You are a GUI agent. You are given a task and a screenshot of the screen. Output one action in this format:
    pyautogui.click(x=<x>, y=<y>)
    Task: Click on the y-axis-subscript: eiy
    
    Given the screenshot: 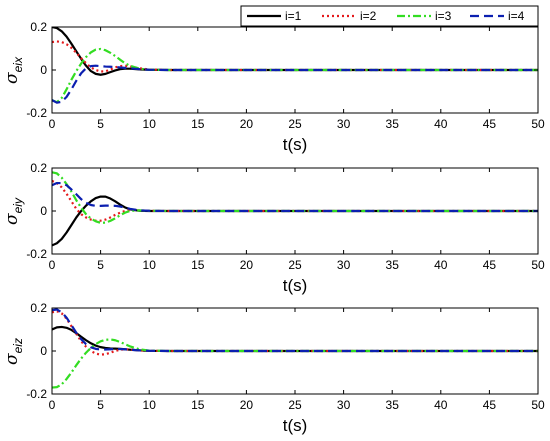 What is the action you would take?
    pyautogui.click(x=18, y=205)
    